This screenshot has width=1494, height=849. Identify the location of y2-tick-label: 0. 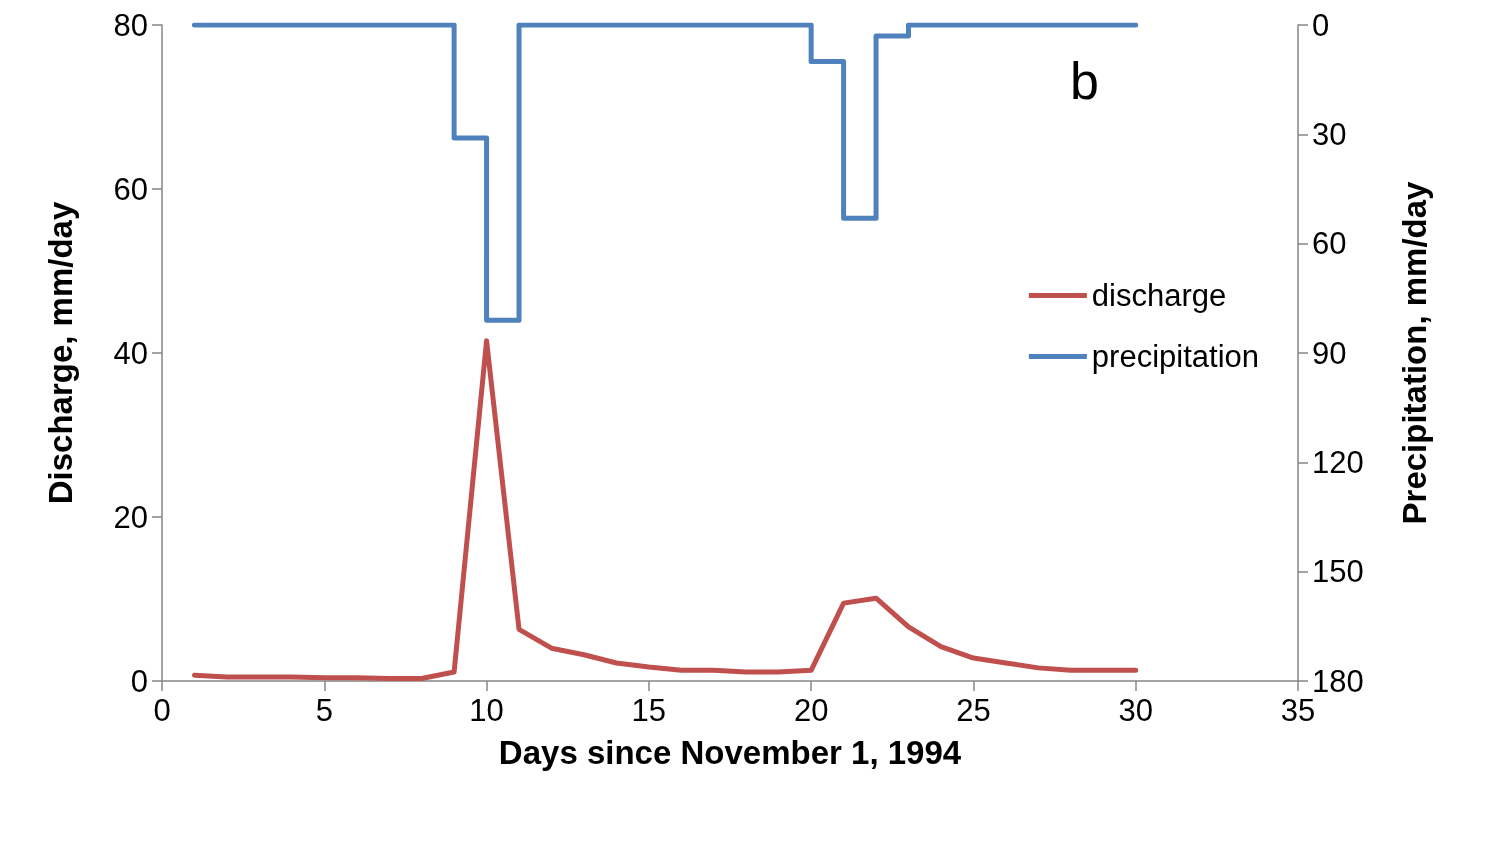
(1321, 25).